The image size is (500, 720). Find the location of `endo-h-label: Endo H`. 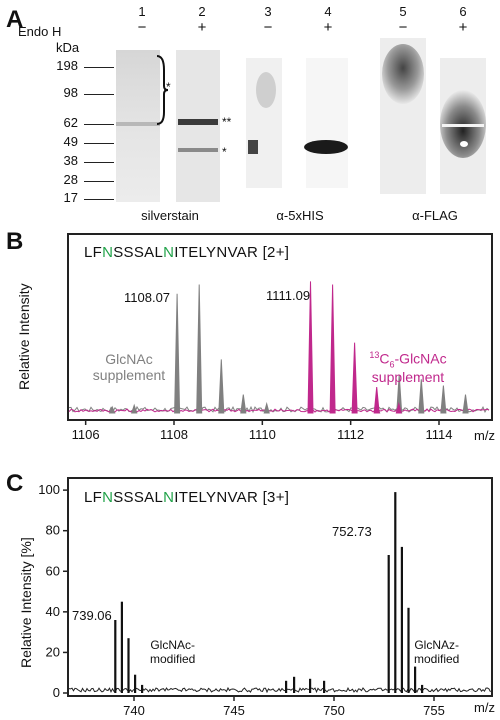

endo-h-label: Endo H is located at coordinates (40, 31).